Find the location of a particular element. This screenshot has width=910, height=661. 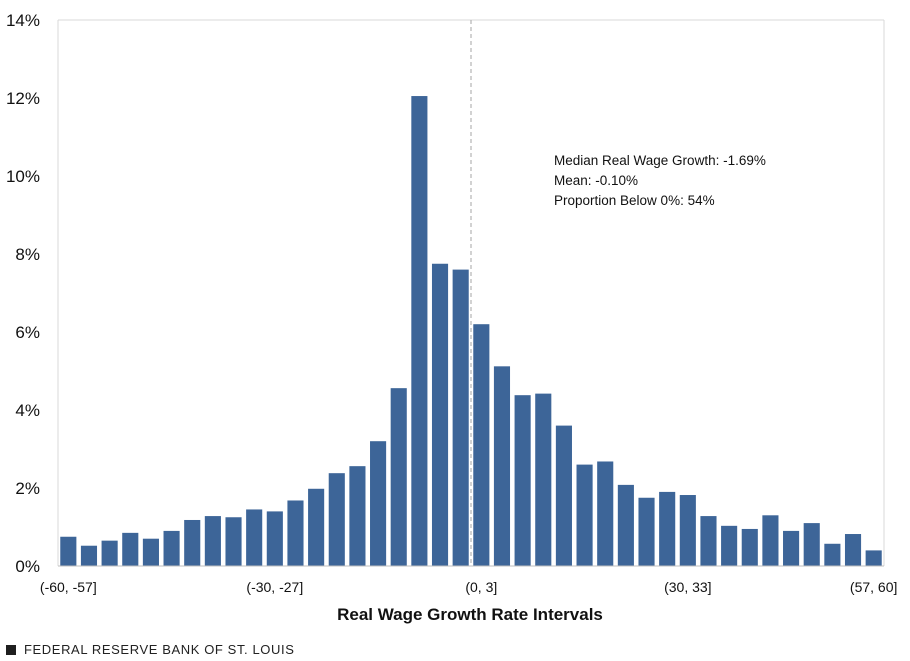

x-tick-label: (-30, -27] is located at coordinates (274, 587).